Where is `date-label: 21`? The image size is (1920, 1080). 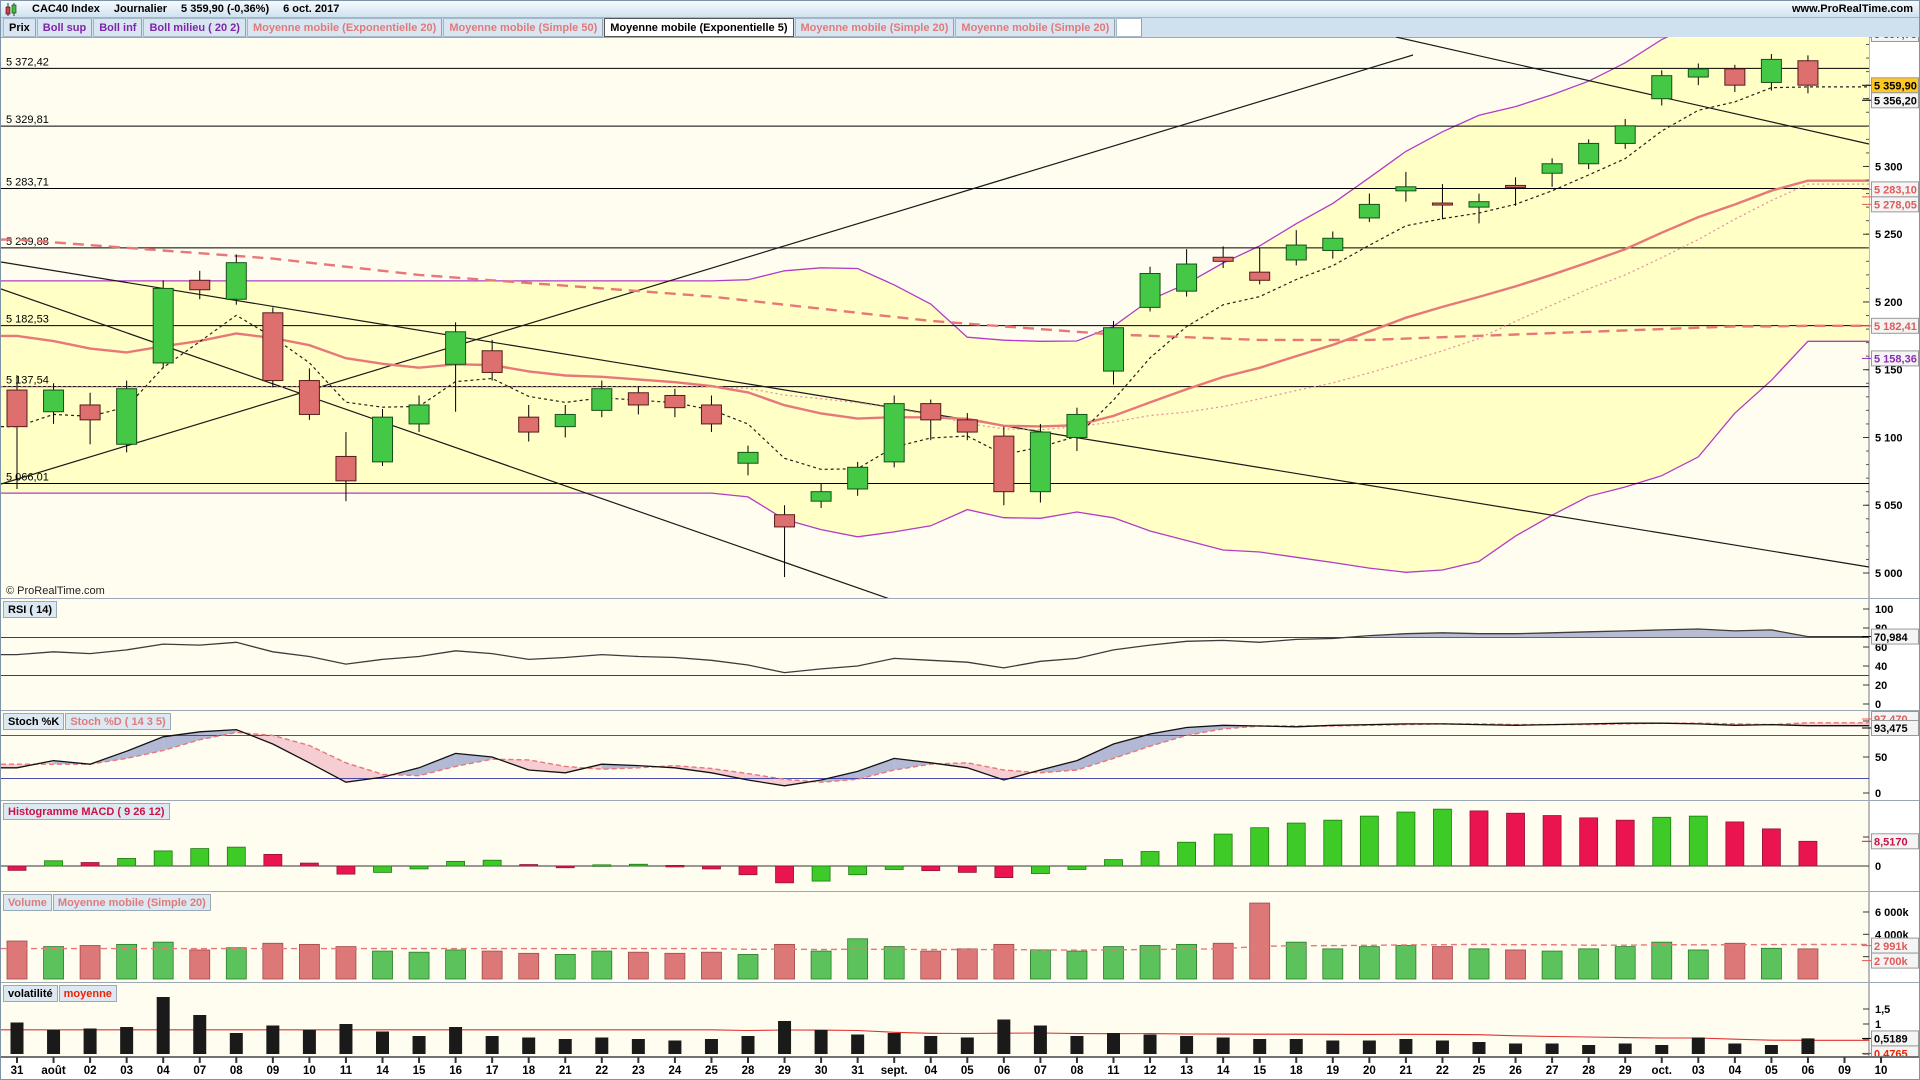
date-label: 21 is located at coordinates (565, 1071).